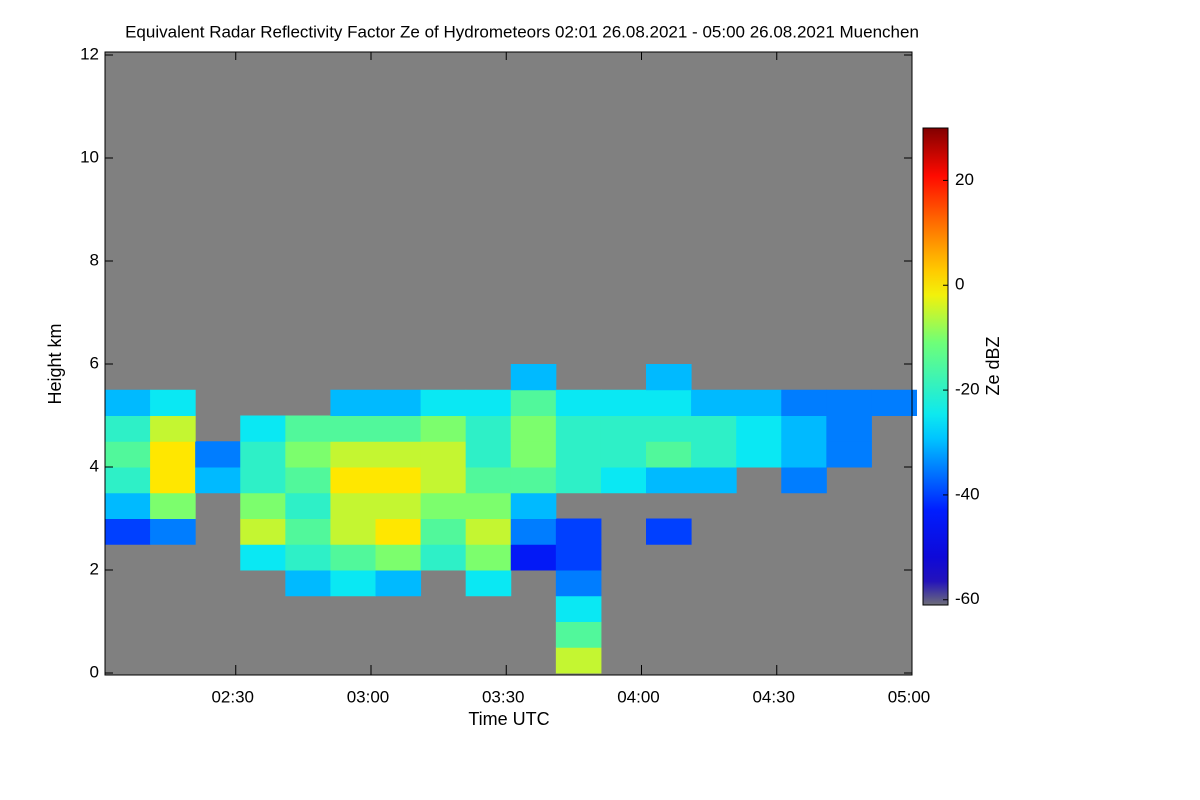 This screenshot has height=800, width=1200. I want to click on colorbar-tick-label: -20, so click(967, 389).